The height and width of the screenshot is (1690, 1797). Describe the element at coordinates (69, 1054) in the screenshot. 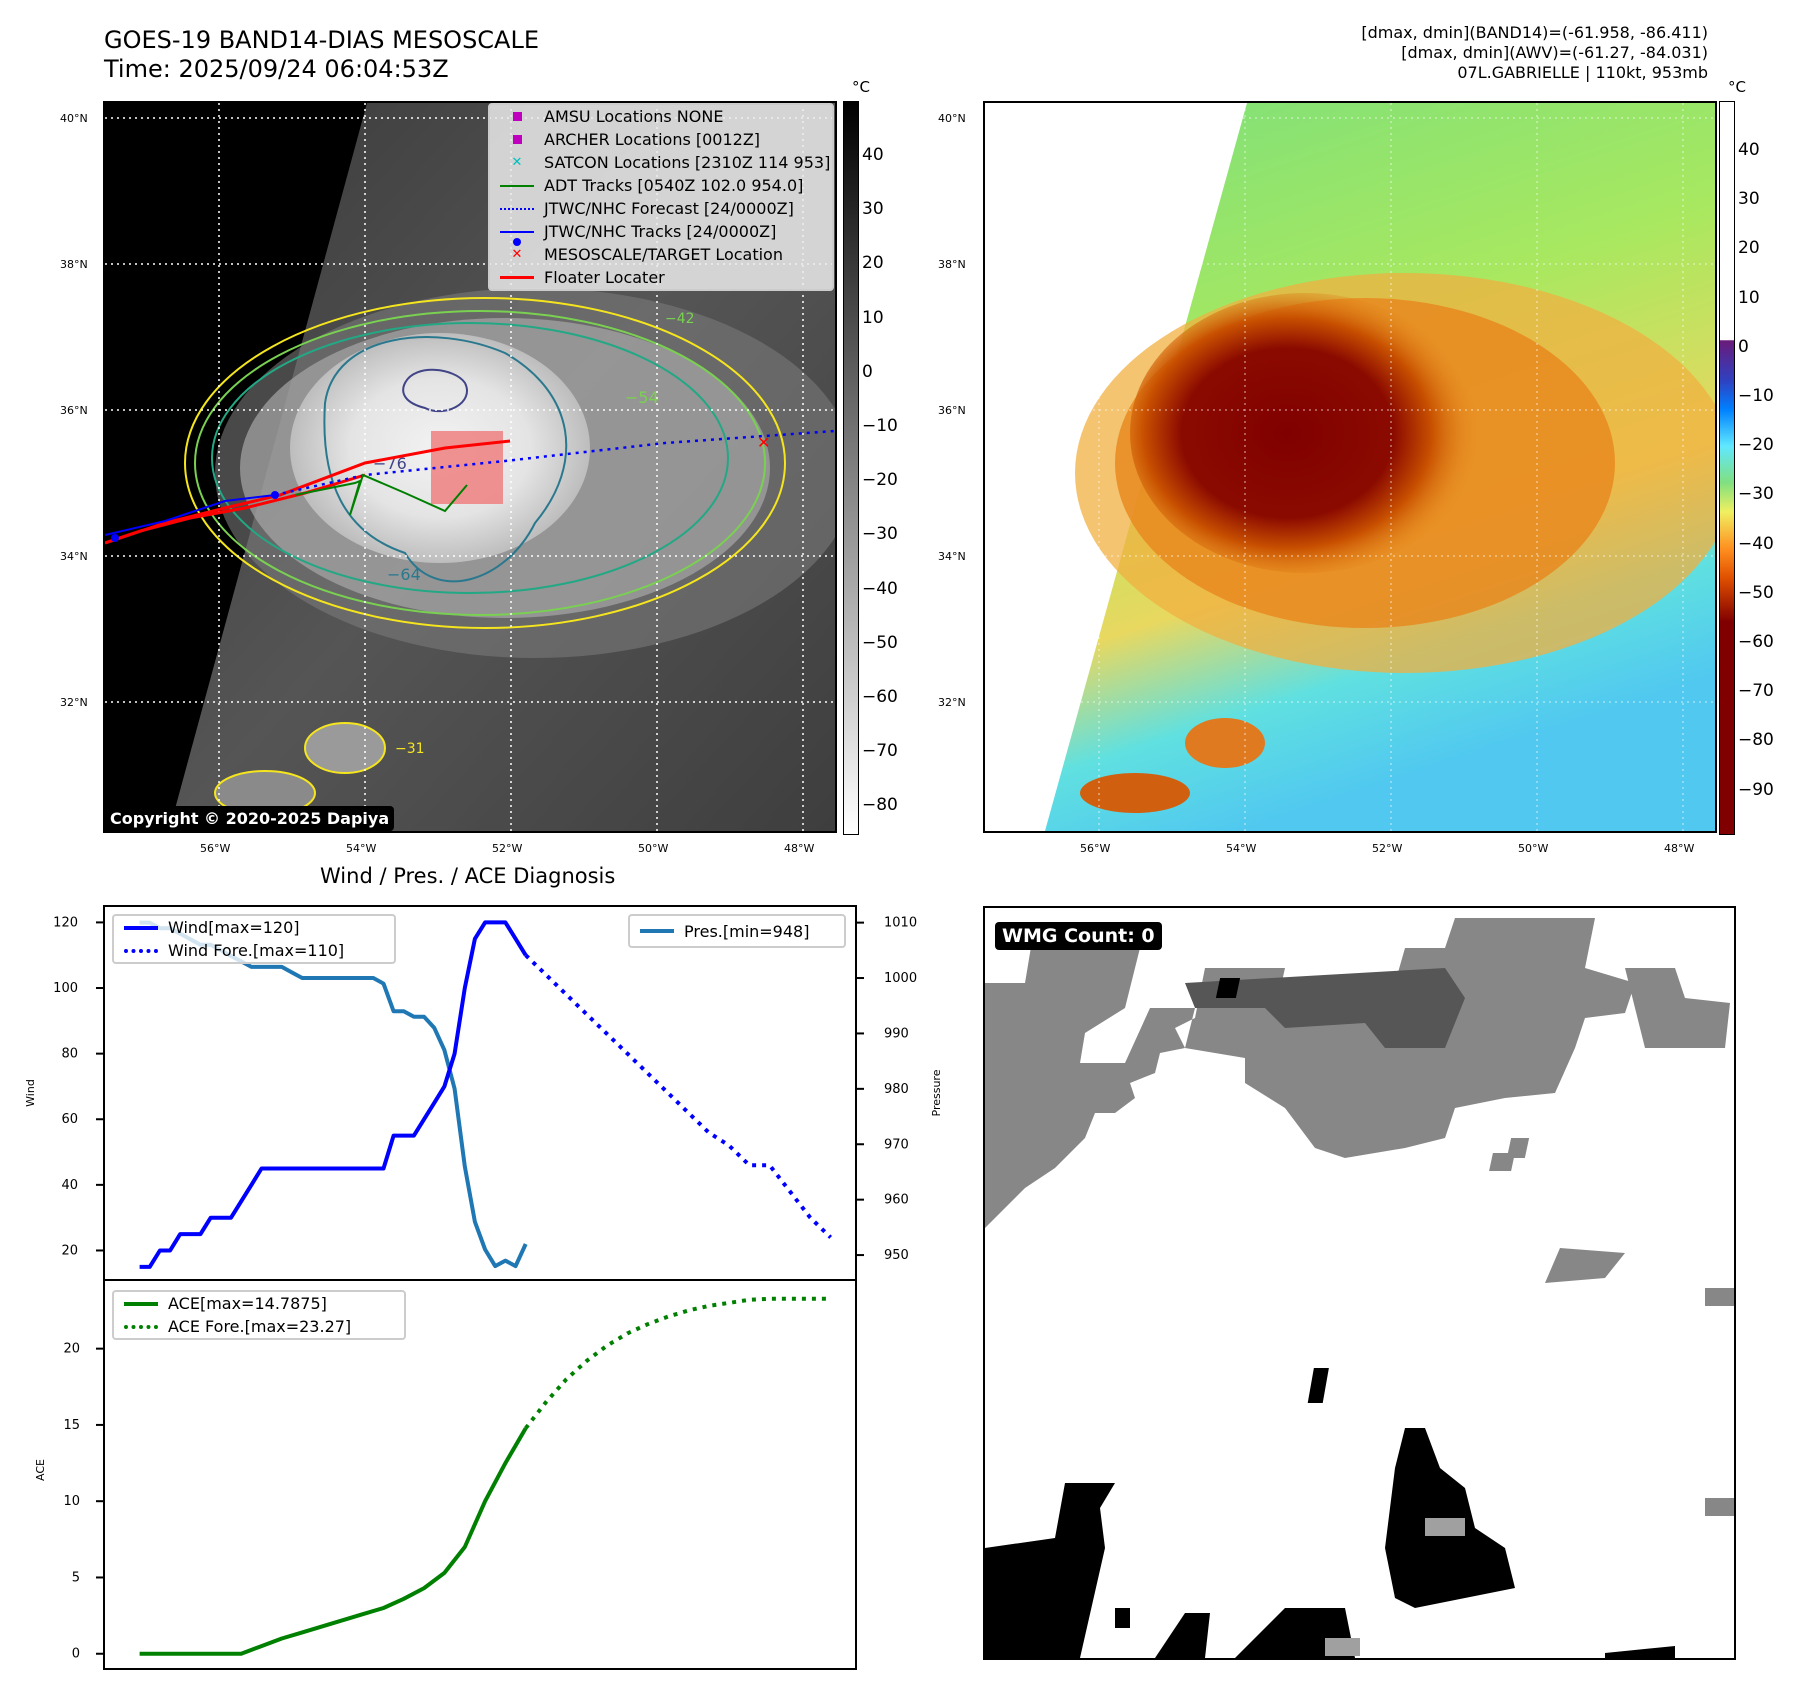

I see `wind-ytick-label: 80` at that location.